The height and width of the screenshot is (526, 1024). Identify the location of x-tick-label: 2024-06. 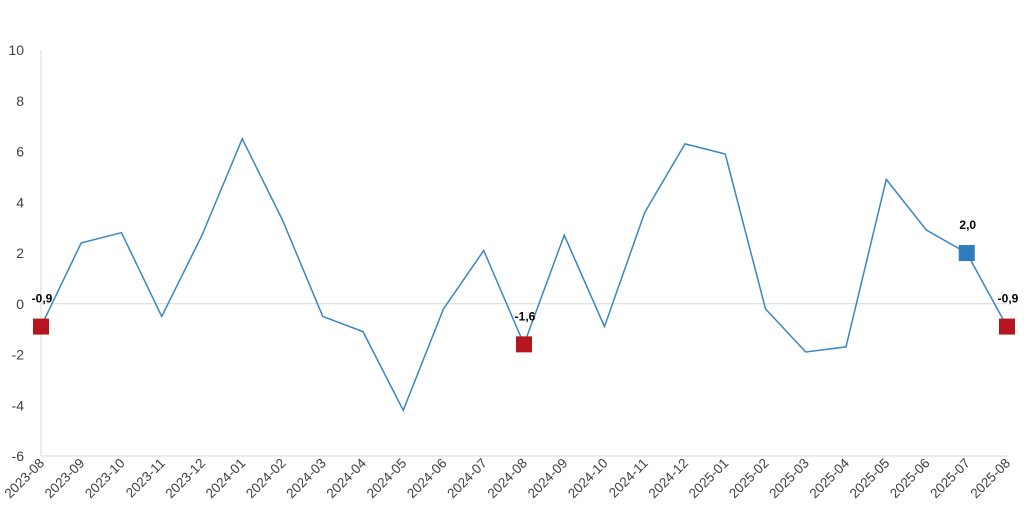
(427, 479).